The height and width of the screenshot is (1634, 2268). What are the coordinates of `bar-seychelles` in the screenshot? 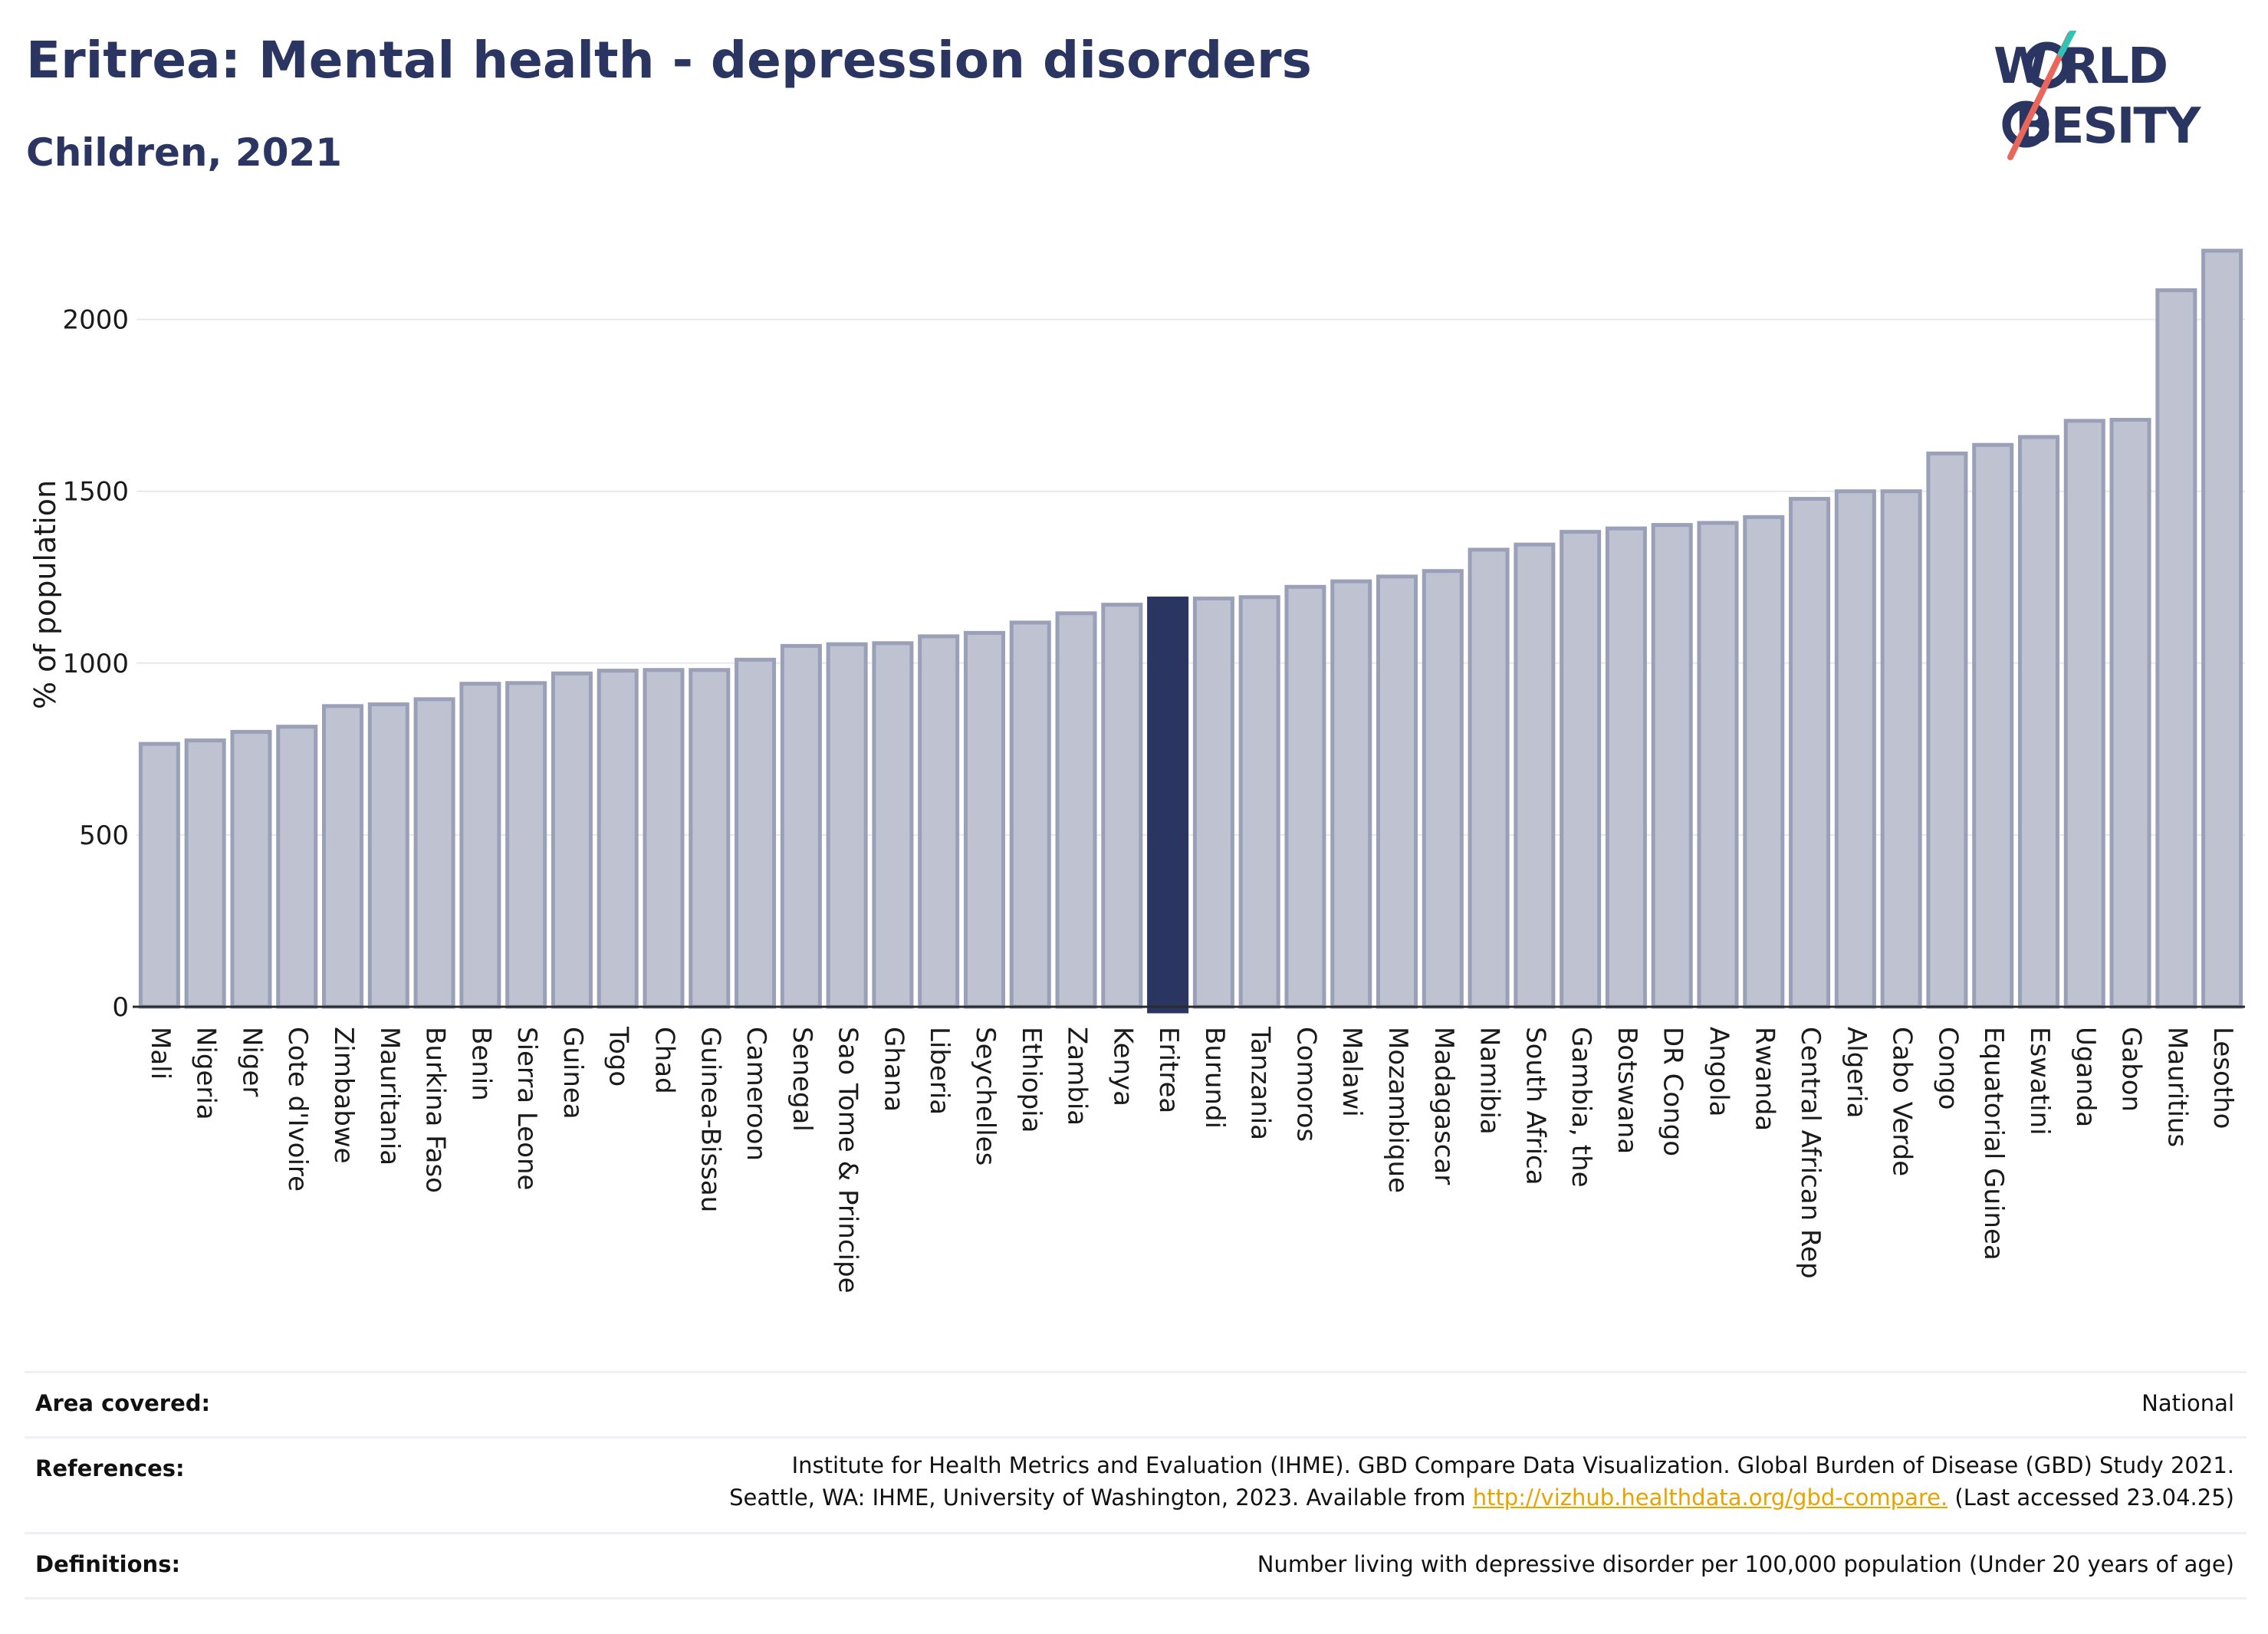 It's located at (984, 820).